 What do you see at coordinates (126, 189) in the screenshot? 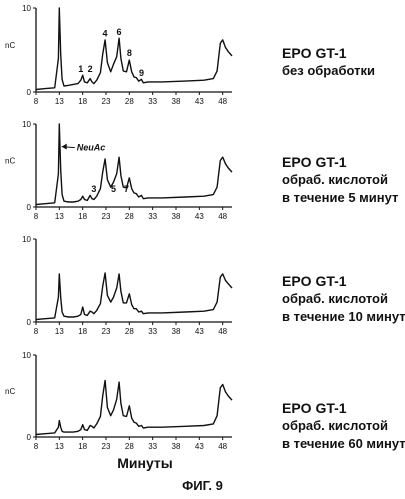
I see `peak-label: 7` at bounding box center [126, 189].